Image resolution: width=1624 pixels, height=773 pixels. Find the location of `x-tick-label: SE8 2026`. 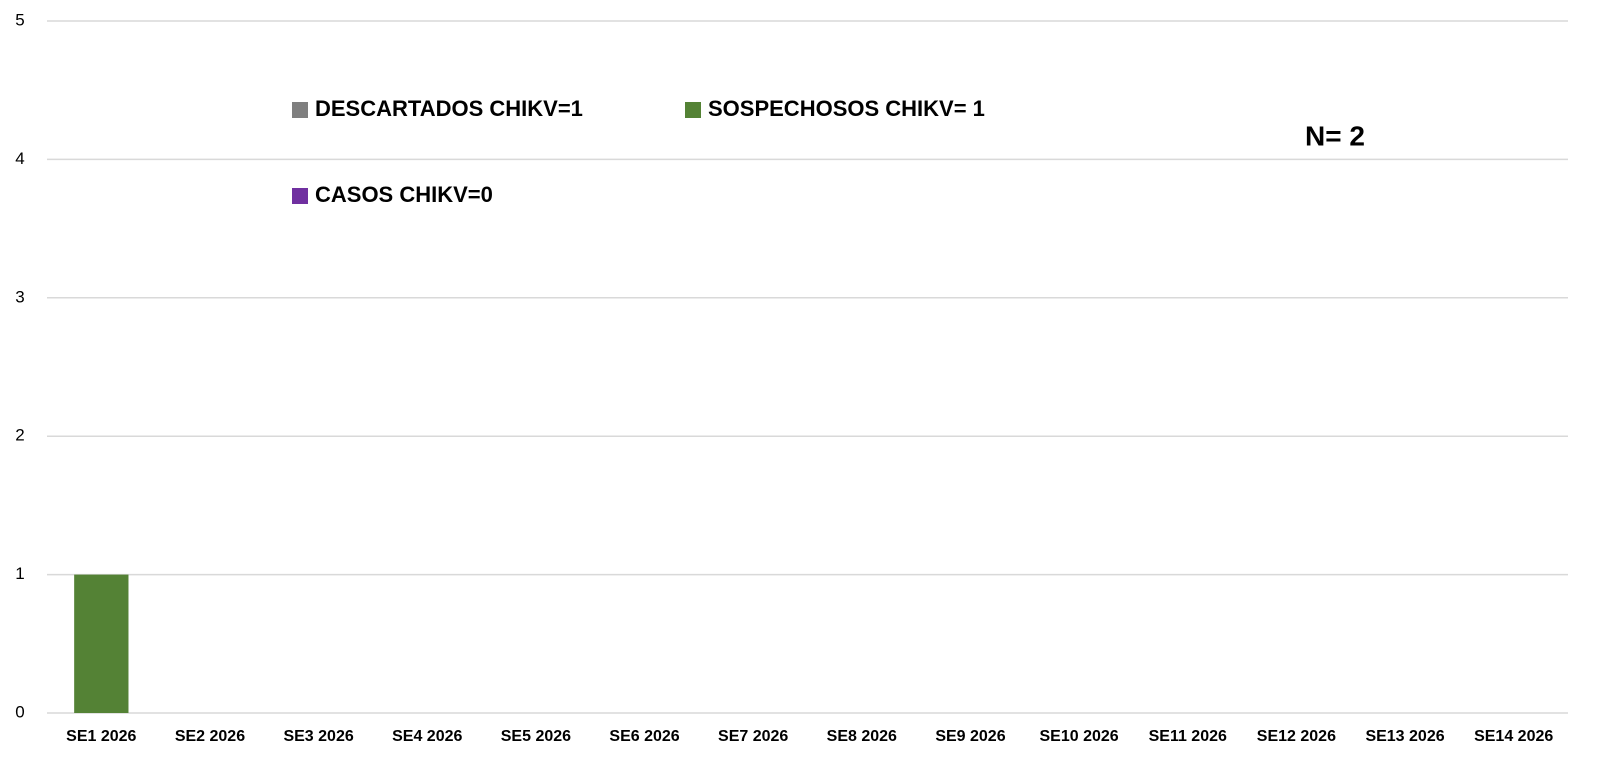

x-tick-label: SE8 2026 is located at coordinates (862, 736).